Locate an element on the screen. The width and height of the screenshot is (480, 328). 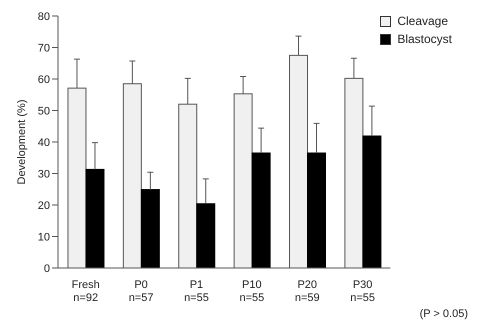
y-tick-label: 20 is located at coordinates (44, 206).